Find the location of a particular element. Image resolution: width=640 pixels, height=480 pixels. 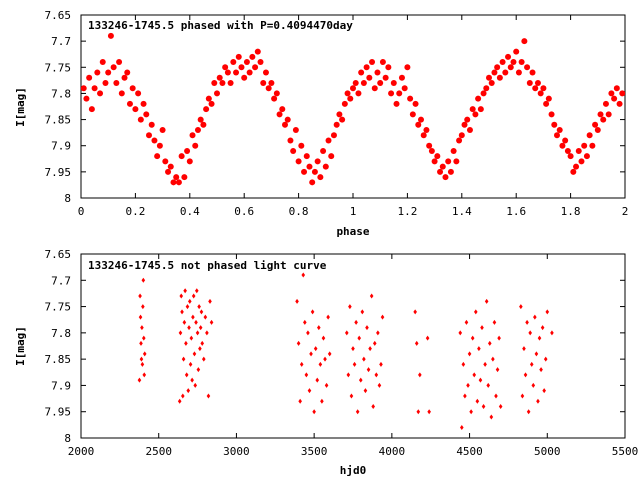

x-tick-label: 2 is located at coordinates (625, 211).